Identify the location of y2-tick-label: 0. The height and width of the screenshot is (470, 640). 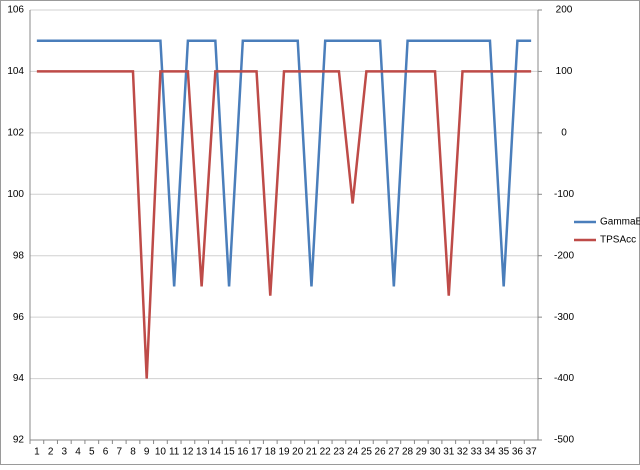
(564, 132).